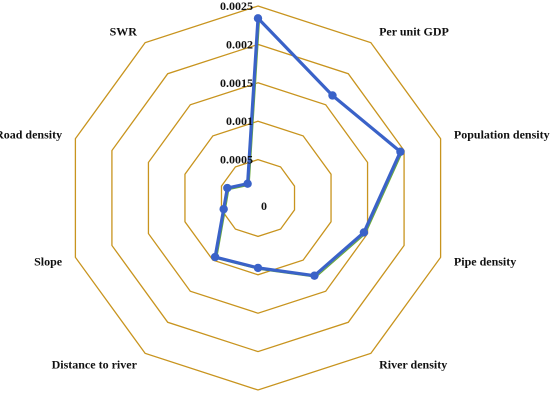  What do you see at coordinates (414, 31) in the screenshot?
I see `axis-label-per-unit-gdp: Per unit GDP` at bounding box center [414, 31].